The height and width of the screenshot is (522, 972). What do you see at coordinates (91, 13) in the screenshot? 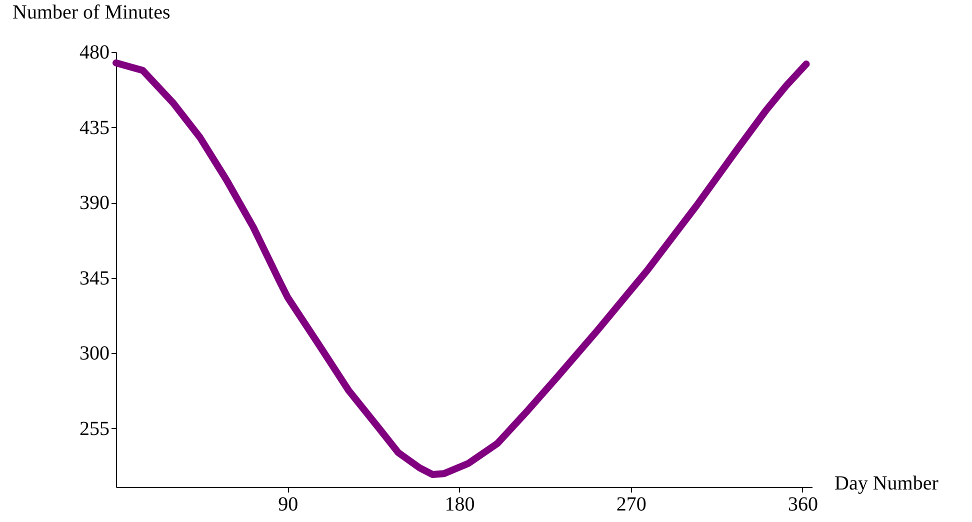
I see `y-axis-title: Number of Minutes` at bounding box center [91, 13].